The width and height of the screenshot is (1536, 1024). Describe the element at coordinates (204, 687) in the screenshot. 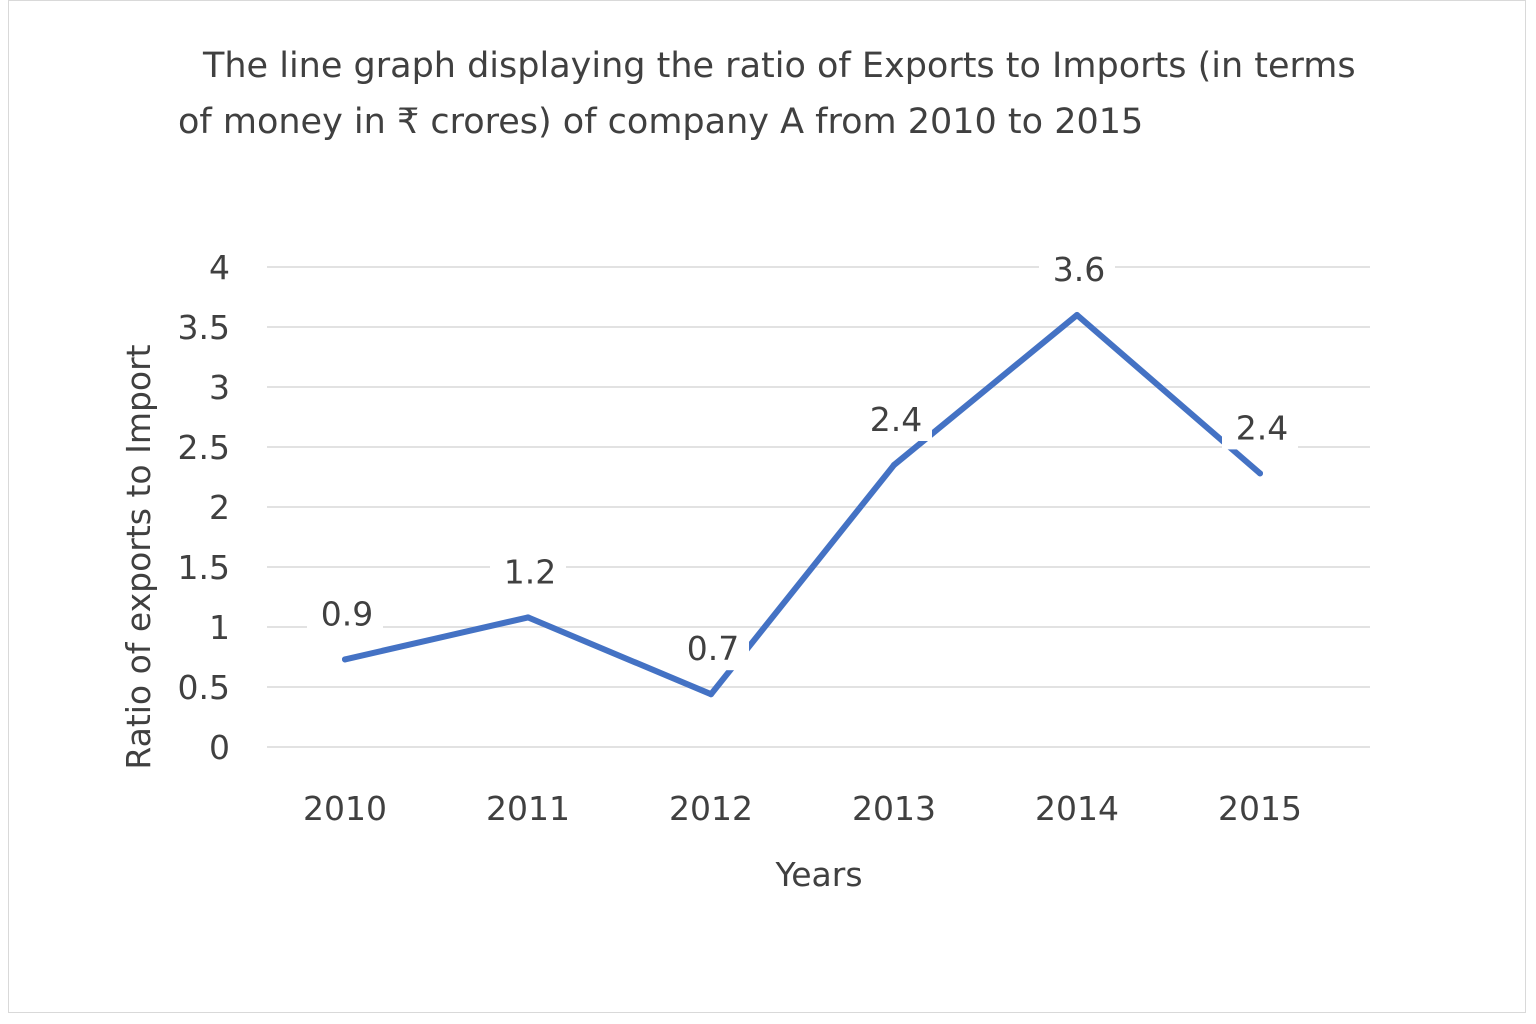

I see `y-tick-label: 0.5` at that location.